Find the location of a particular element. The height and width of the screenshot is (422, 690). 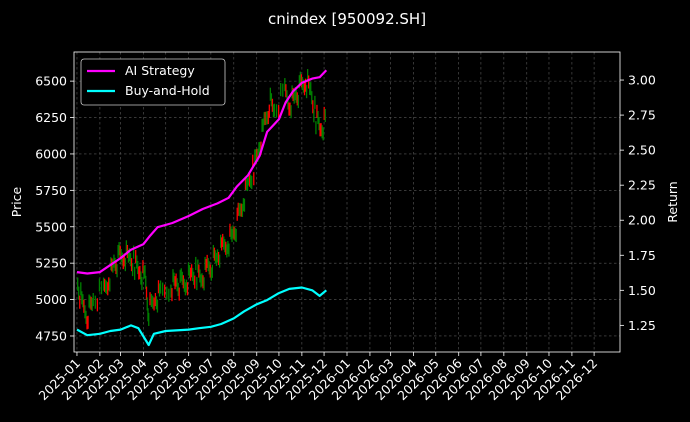

y-right-tick-label: 1.75 is located at coordinates (642, 255).